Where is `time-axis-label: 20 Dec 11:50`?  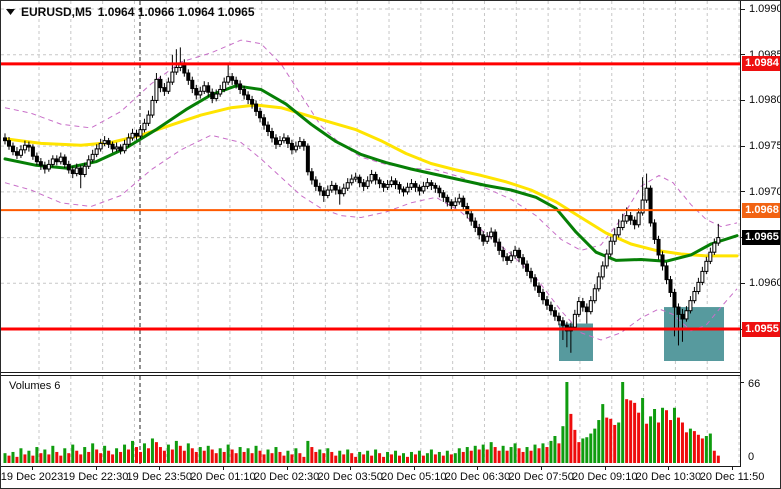
time-axis-label: 20 Dec 11:50 is located at coordinates (732, 477).